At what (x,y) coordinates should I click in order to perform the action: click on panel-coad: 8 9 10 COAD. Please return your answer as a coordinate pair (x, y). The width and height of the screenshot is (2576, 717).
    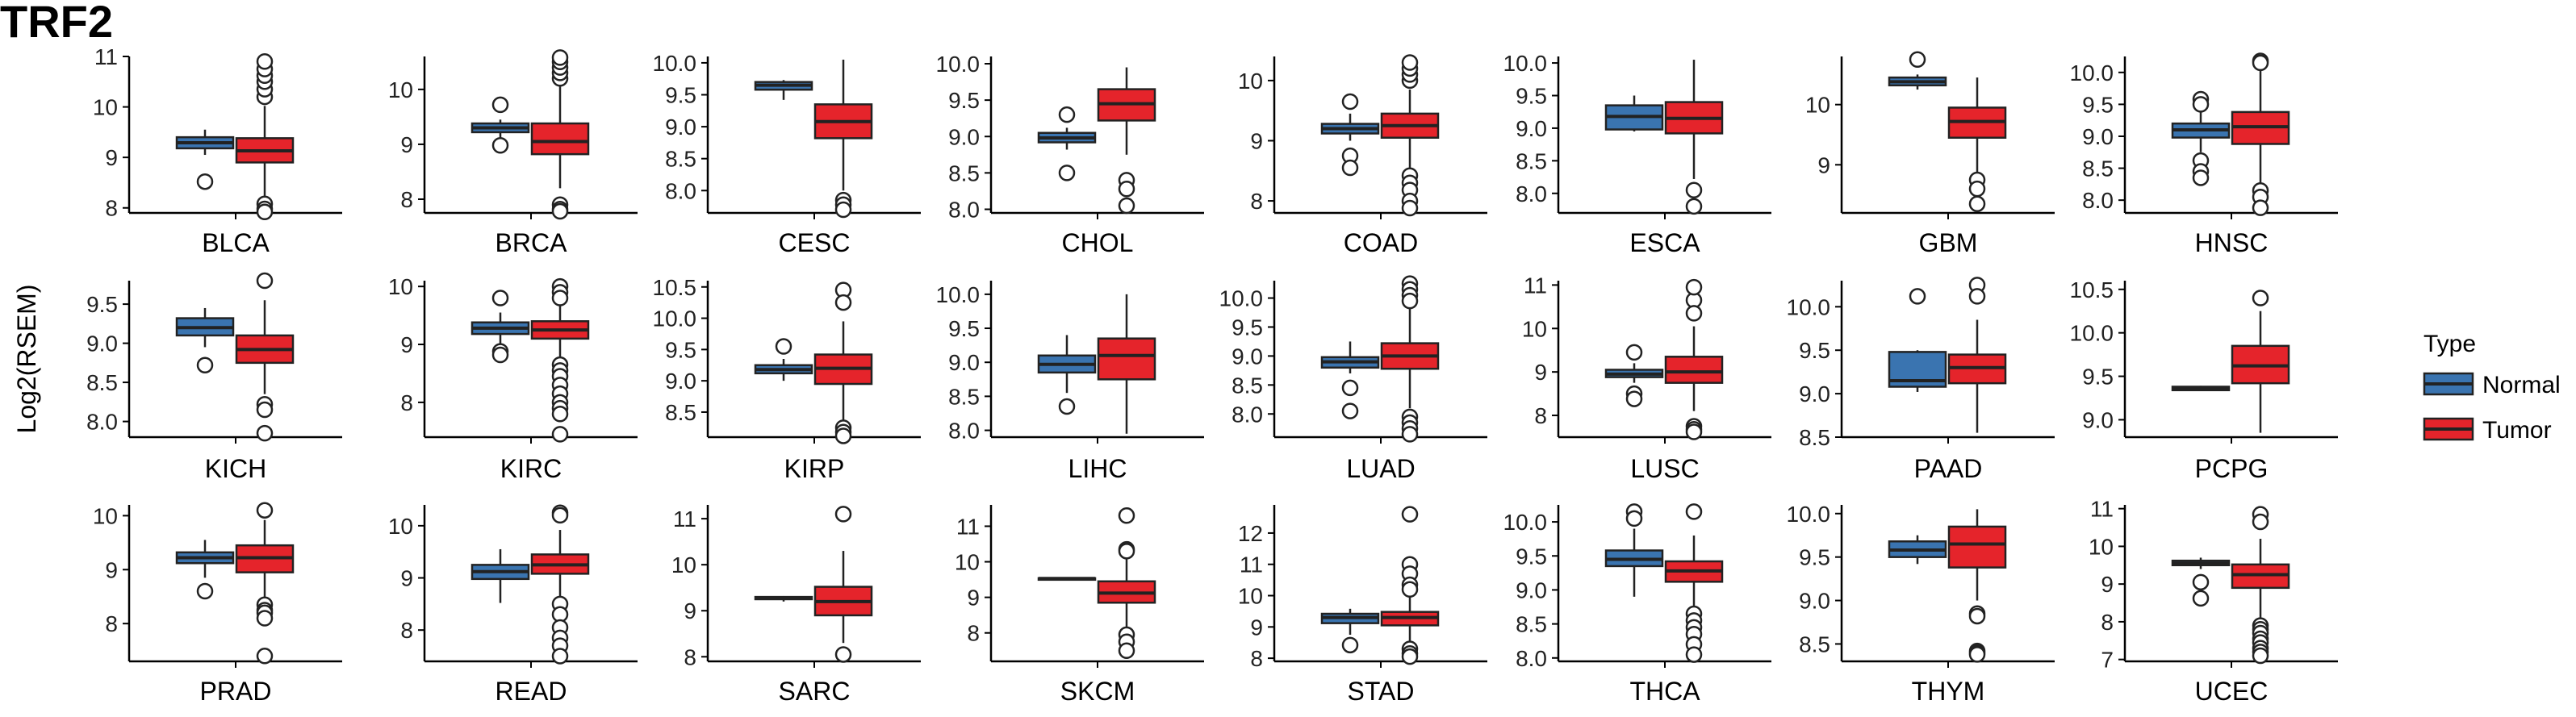
    Looking at the image, I should click on (1362, 155).